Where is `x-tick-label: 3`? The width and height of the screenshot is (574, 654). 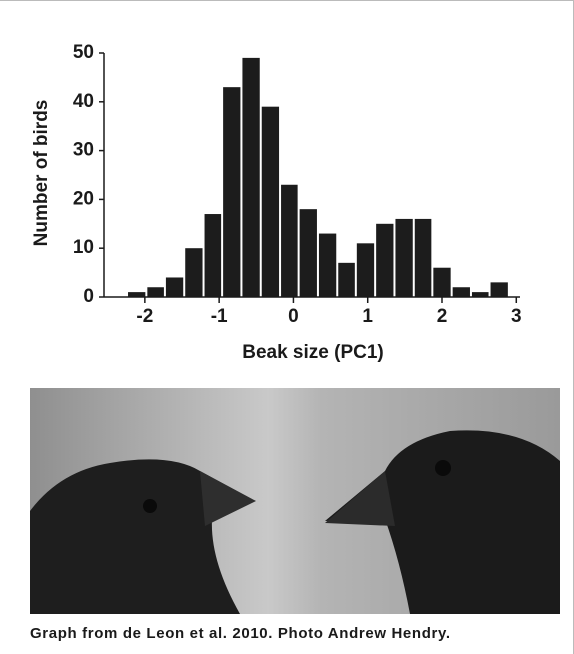 x-tick-label: 3 is located at coordinates (516, 316).